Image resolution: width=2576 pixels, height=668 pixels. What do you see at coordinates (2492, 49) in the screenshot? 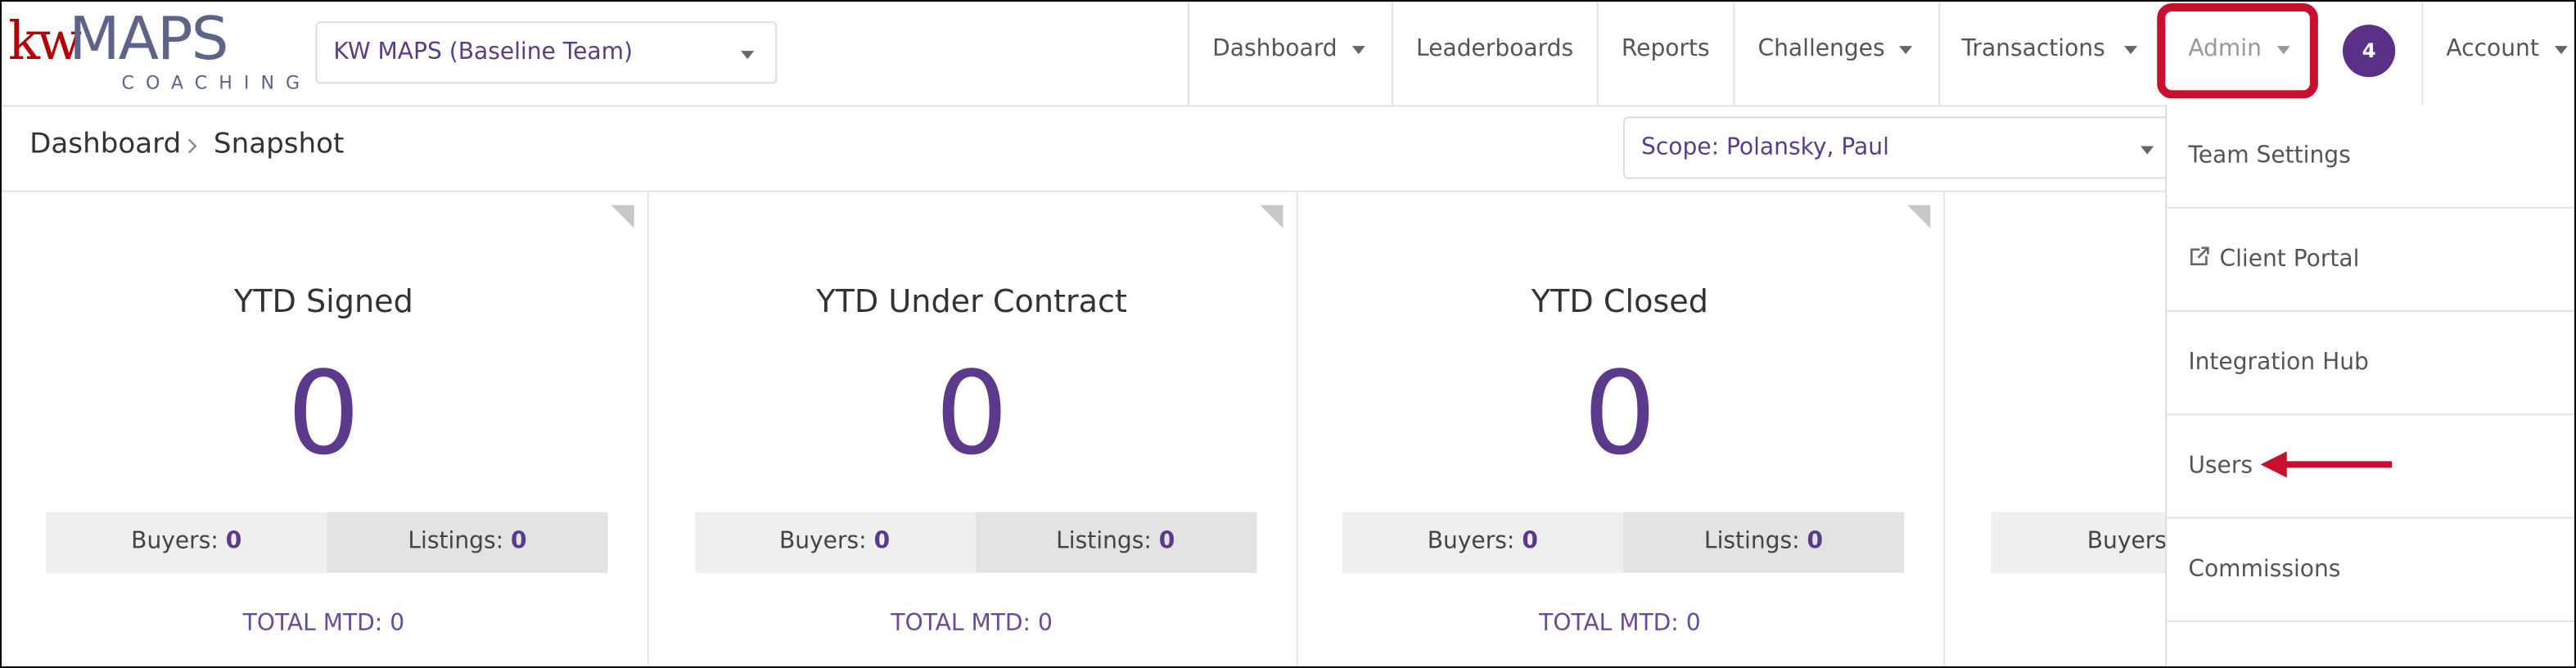
I see `nav-item: Account` at bounding box center [2492, 49].